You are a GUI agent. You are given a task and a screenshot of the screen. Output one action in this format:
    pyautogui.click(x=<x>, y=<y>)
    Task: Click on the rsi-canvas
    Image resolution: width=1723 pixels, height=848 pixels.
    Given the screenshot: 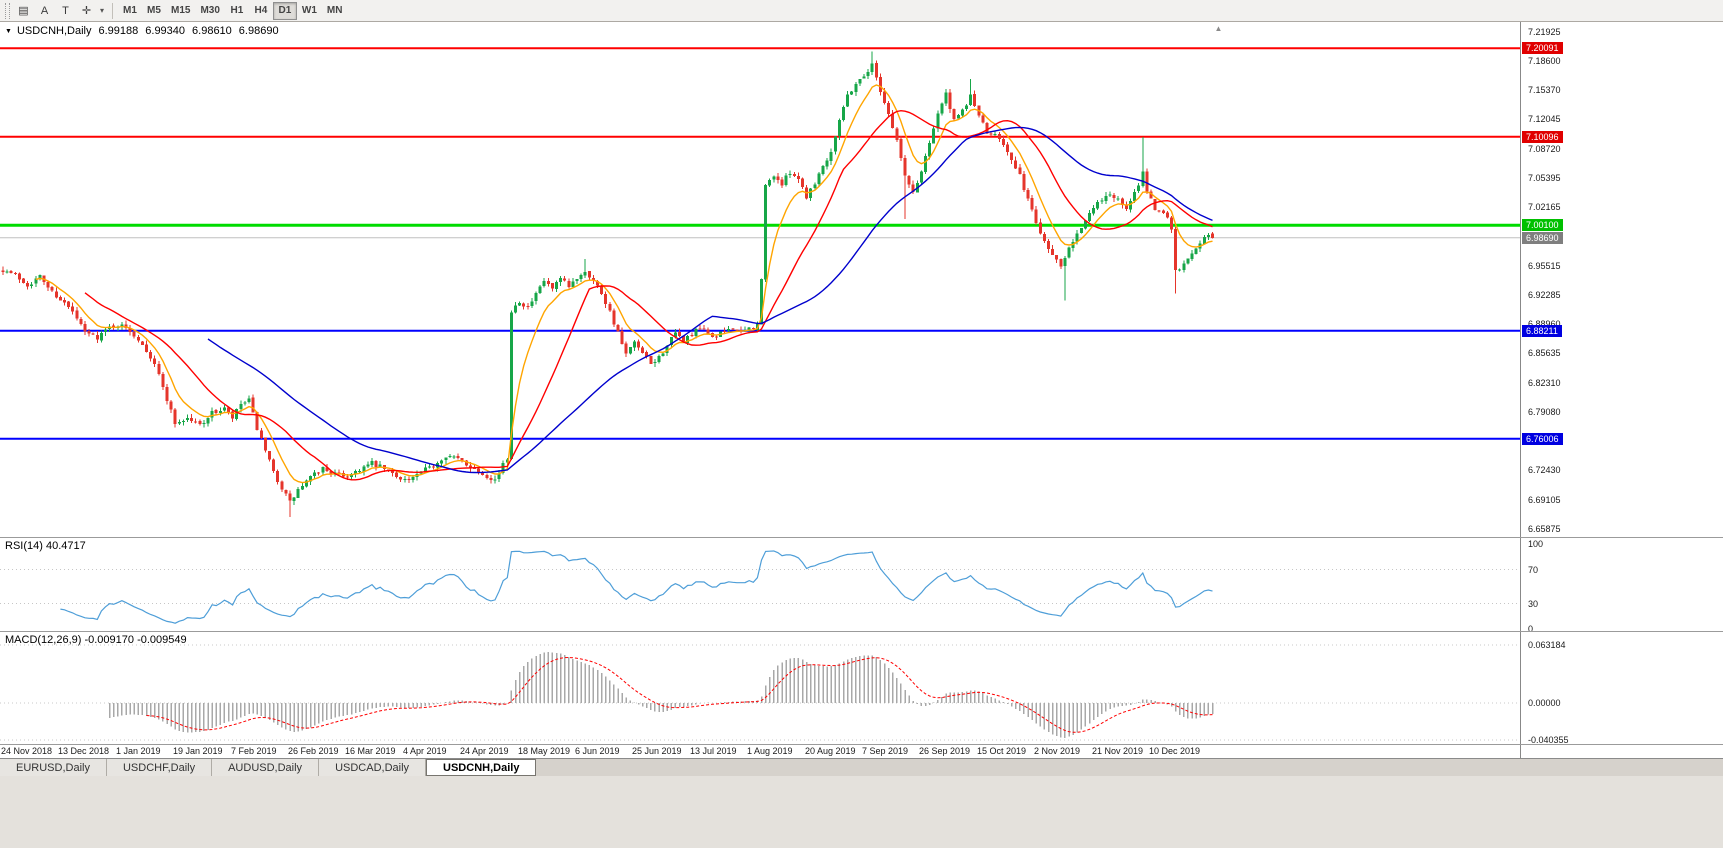 What is the action you would take?
    pyautogui.click(x=760, y=584)
    